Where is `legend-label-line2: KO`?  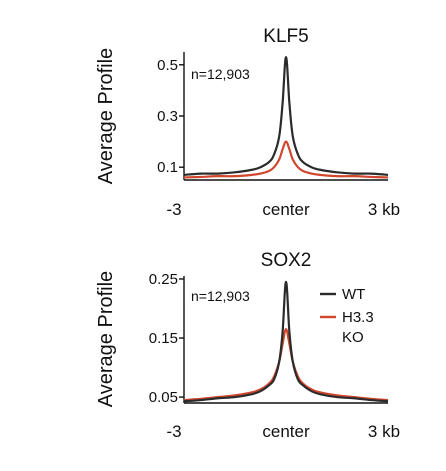 legend-label-line2: KO is located at coordinates (353, 337).